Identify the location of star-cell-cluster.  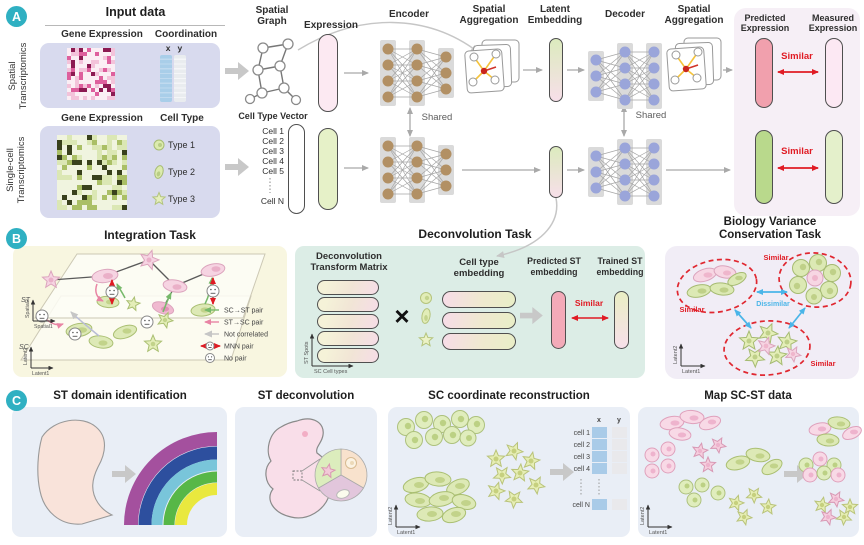
(516, 475).